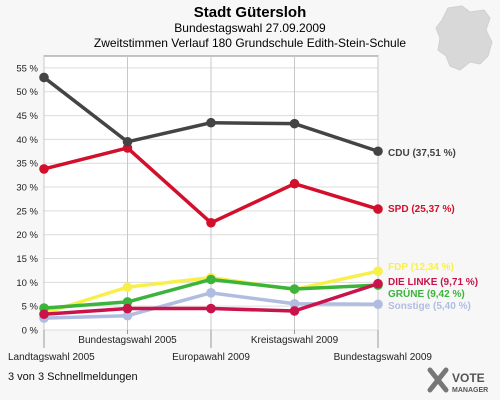  I want to click on y-tick-label: 50 %, so click(27, 92).